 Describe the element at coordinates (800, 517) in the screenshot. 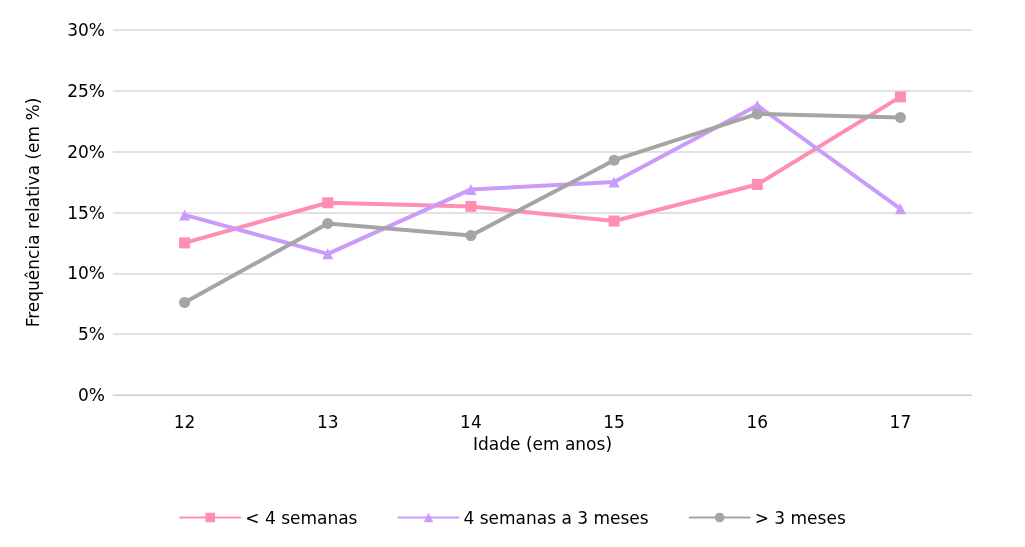

I see `legend-label: > 3 meses` at that location.